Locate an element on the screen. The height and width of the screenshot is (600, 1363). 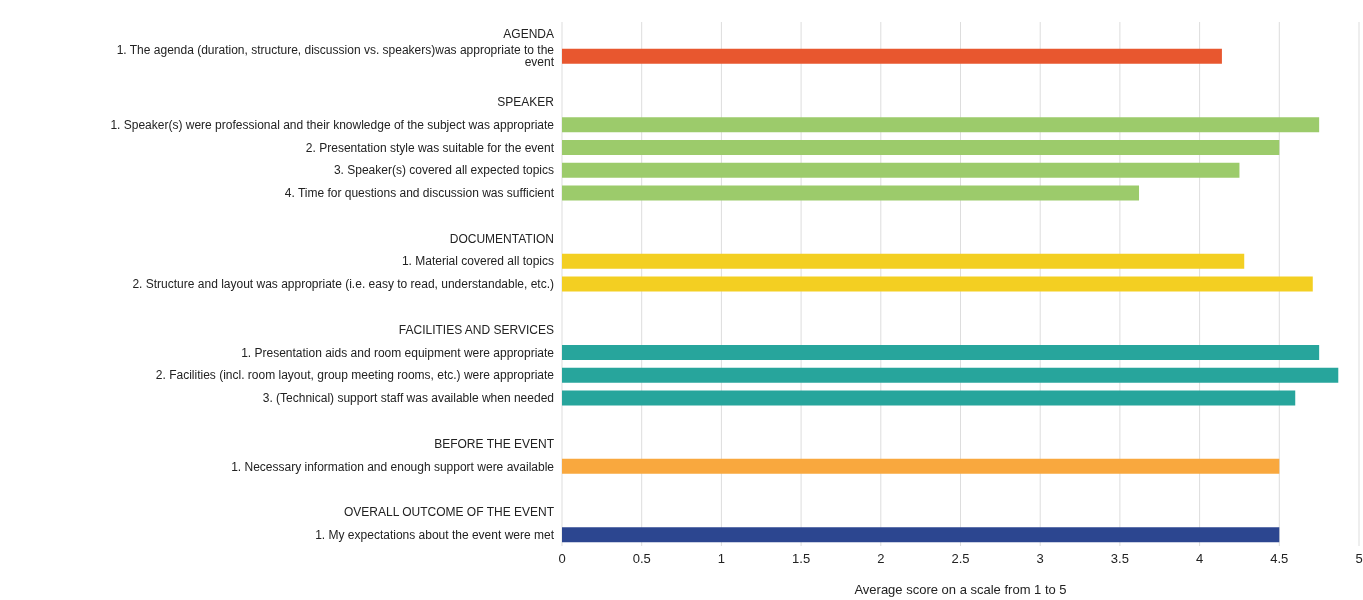
x-tick-label: 0 is located at coordinates (562, 559).